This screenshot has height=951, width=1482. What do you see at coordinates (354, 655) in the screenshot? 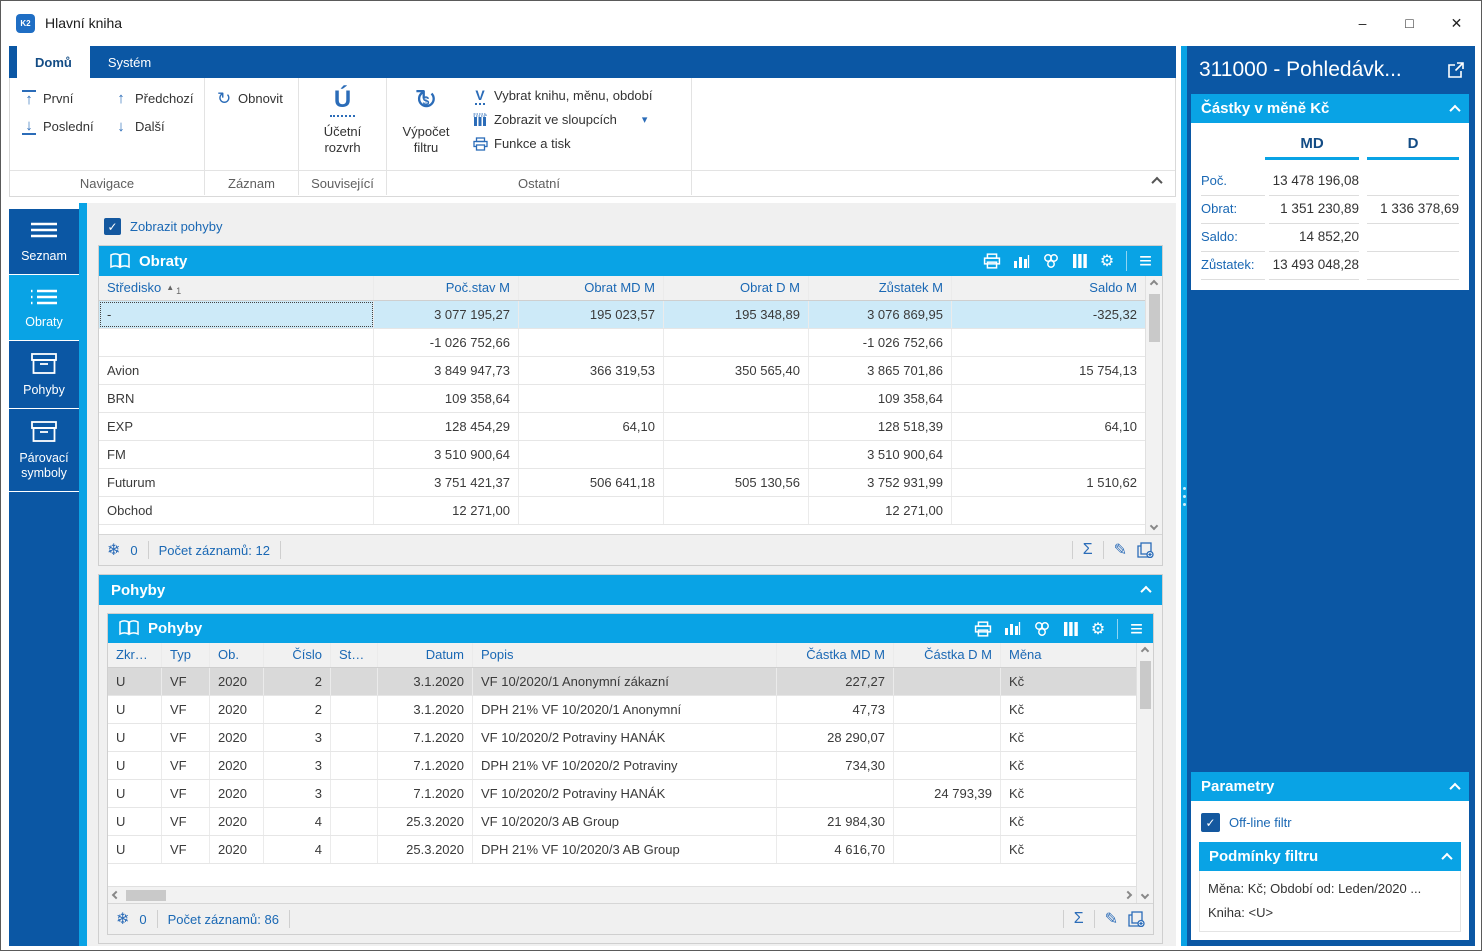
I see `column-header-storno: Storno` at bounding box center [354, 655].